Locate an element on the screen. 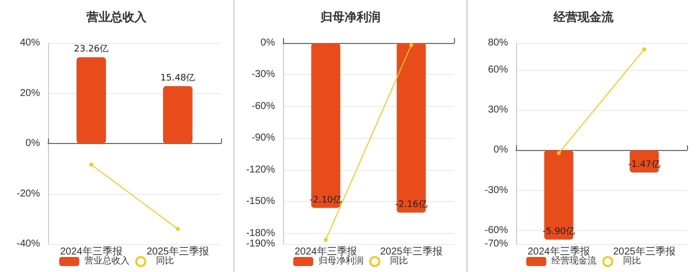 Image resolution: width=700 pixels, height=272 pixels. chart-title: 经营现金流 is located at coordinates (583, 17).